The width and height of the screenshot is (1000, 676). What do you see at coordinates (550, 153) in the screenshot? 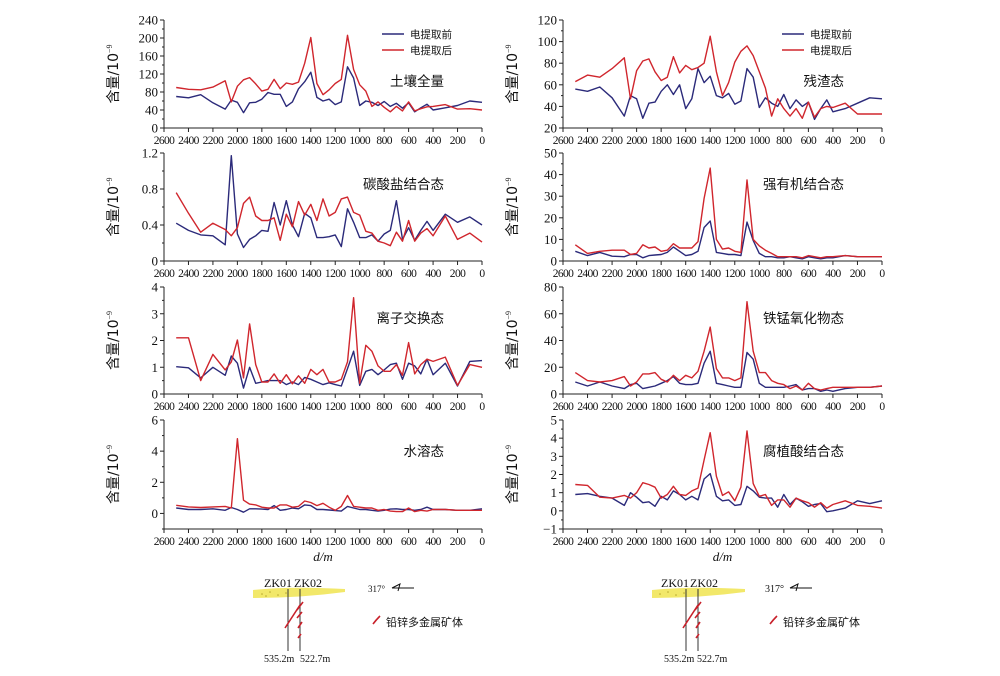
I see `y-tick-label: 50` at bounding box center [550, 153].